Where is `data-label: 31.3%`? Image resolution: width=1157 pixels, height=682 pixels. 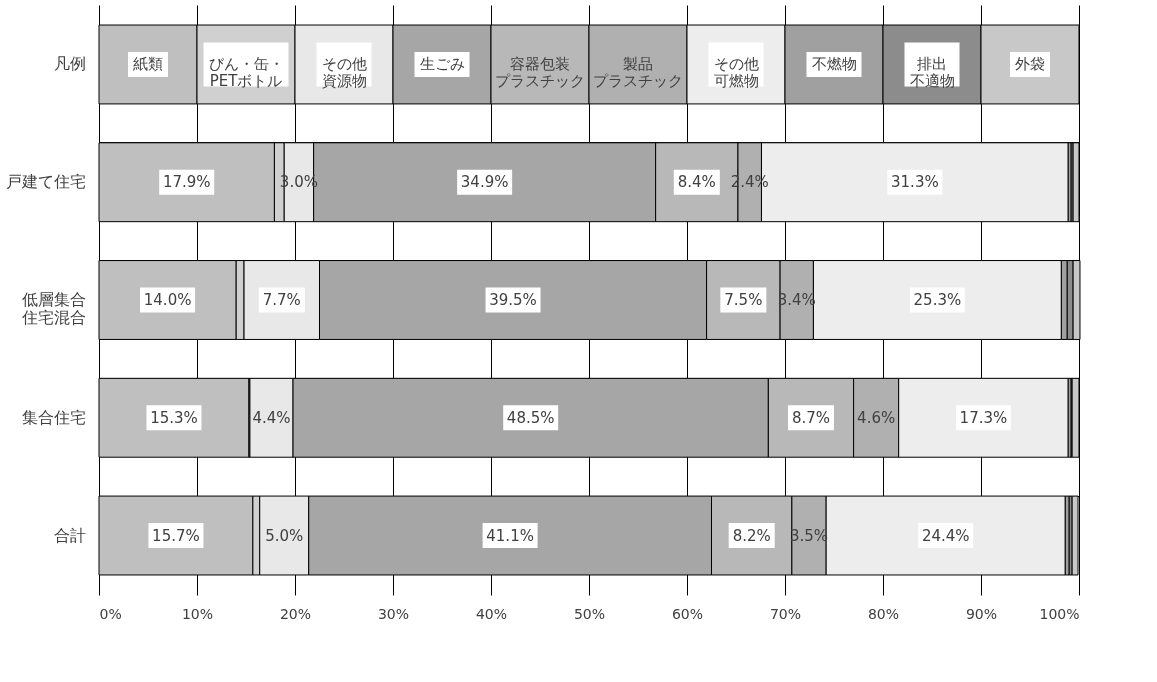 data-label: 31.3% is located at coordinates (915, 182).